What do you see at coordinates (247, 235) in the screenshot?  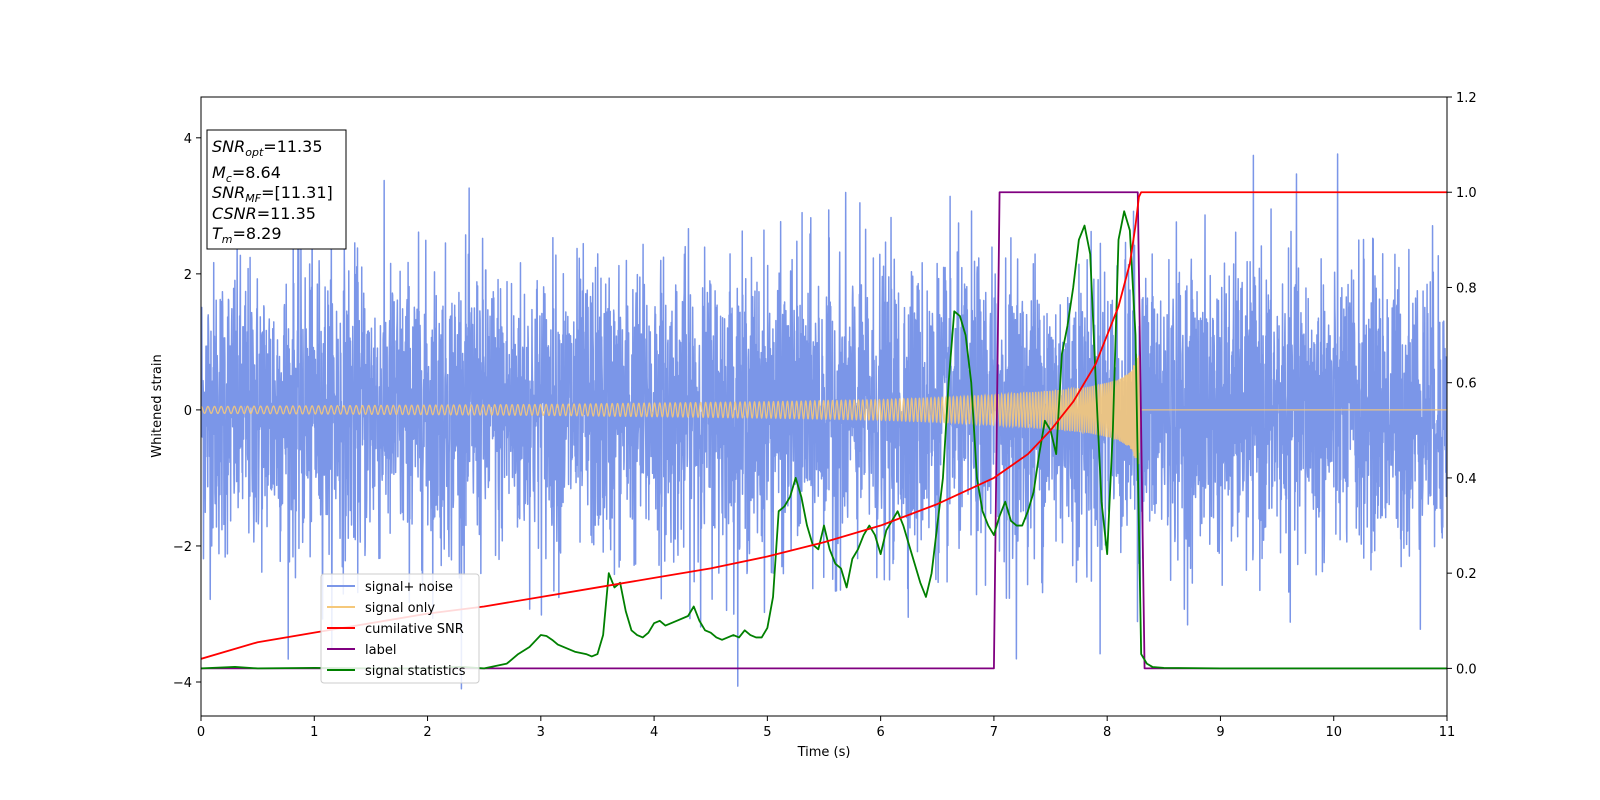 I see `annotation-line-tm: Tm=8.29` at bounding box center [247, 235].